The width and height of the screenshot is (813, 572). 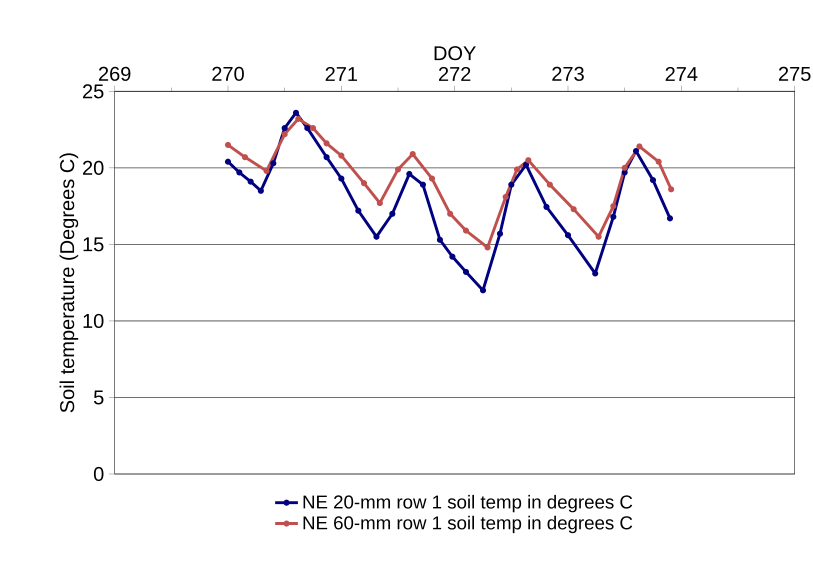 What do you see at coordinates (682, 73) in the screenshot?
I see `x-tick-label: 274` at bounding box center [682, 73].